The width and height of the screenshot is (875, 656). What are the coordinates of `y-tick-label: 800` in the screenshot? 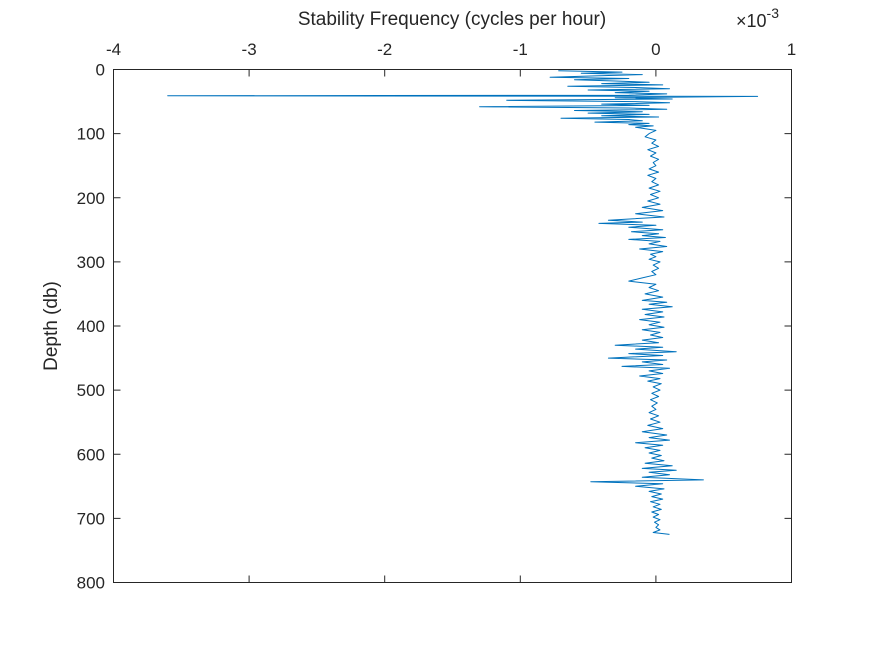 It's located at (91, 583).